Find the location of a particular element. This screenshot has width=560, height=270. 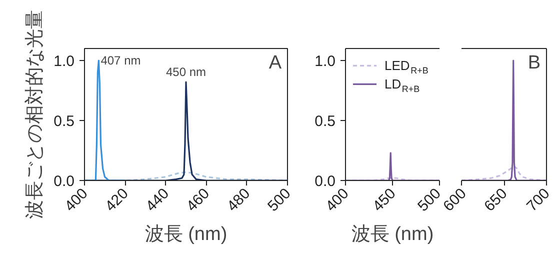

x-tick-label: 650 is located at coordinates (496, 200).